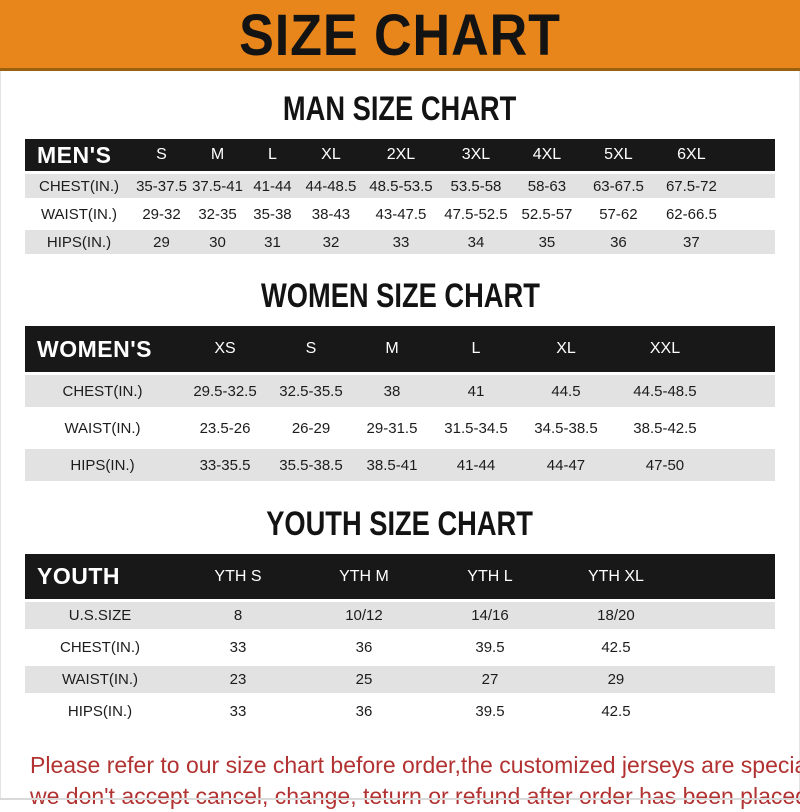  What do you see at coordinates (363, 578) in the screenshot?
I see `column-header: YTH M` at bounding box center [363, 578].